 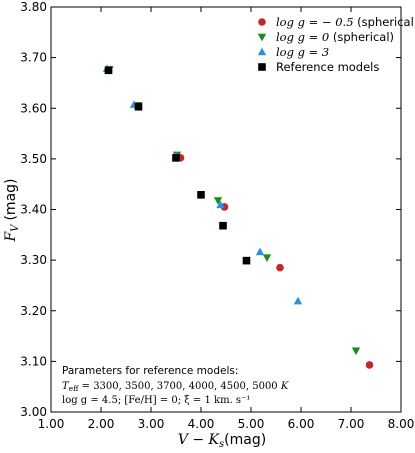 I want to click on legend-marker-triangle-down, so click(x=262, y=37).